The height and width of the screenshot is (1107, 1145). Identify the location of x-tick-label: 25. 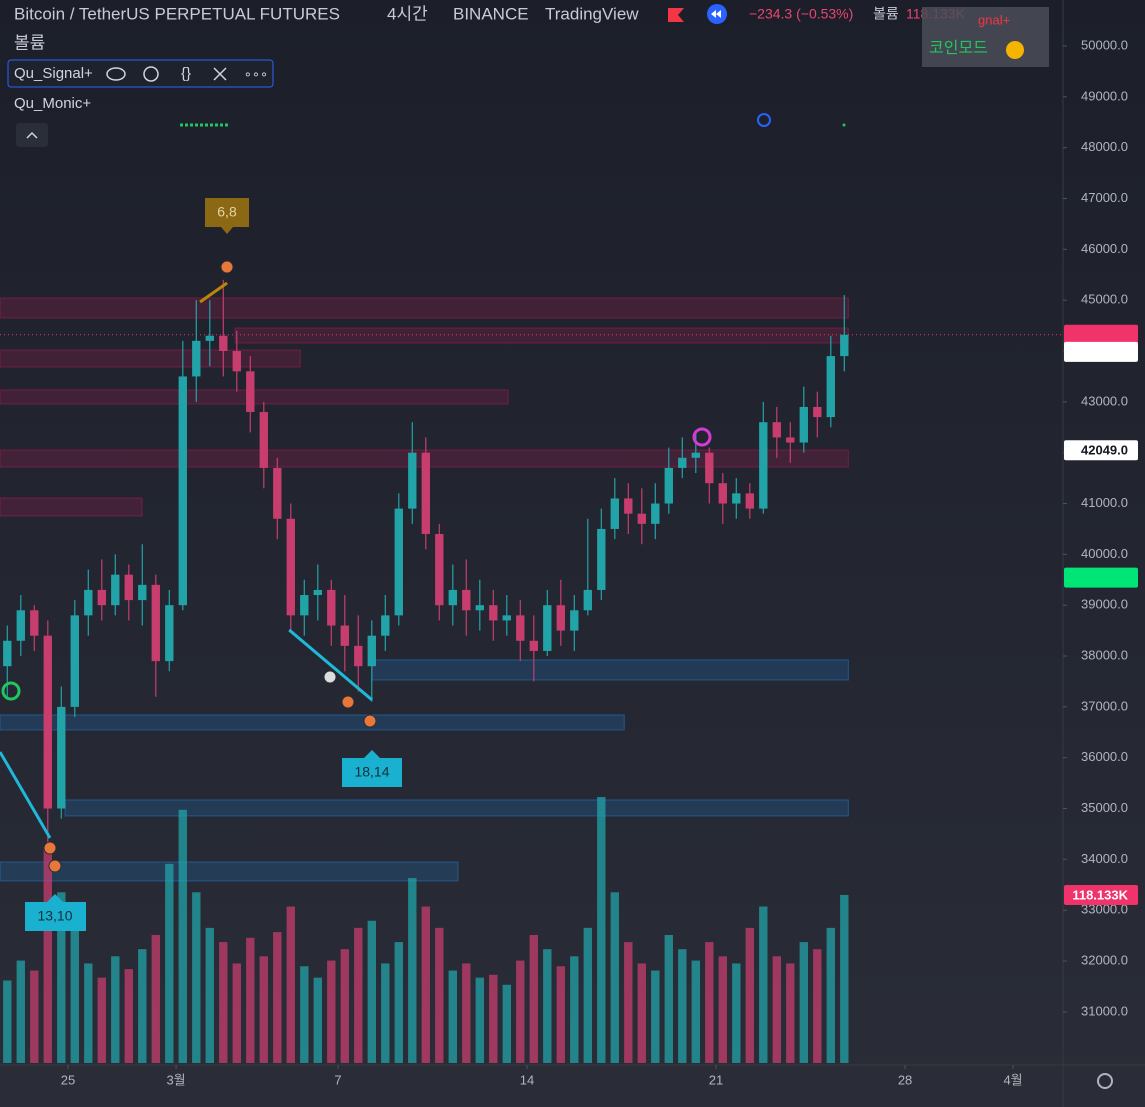
(68, 1079).